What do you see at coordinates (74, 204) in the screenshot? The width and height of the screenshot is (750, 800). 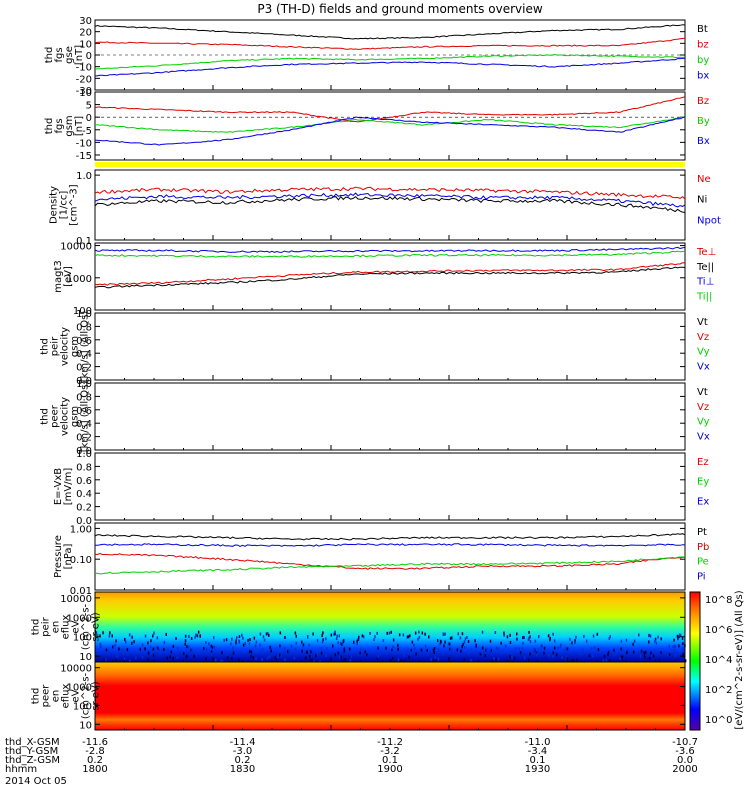 I see `y-axis-label-line: [cm^-3]` at bounding box center [74, 204].